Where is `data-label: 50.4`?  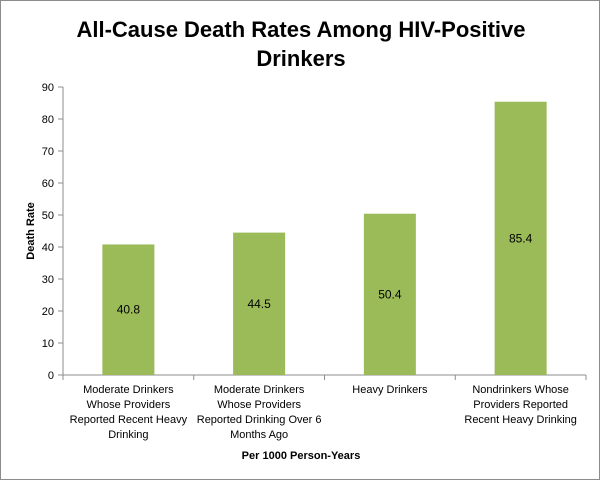
data-label: 50.4 is located at coordinates (390, 294).